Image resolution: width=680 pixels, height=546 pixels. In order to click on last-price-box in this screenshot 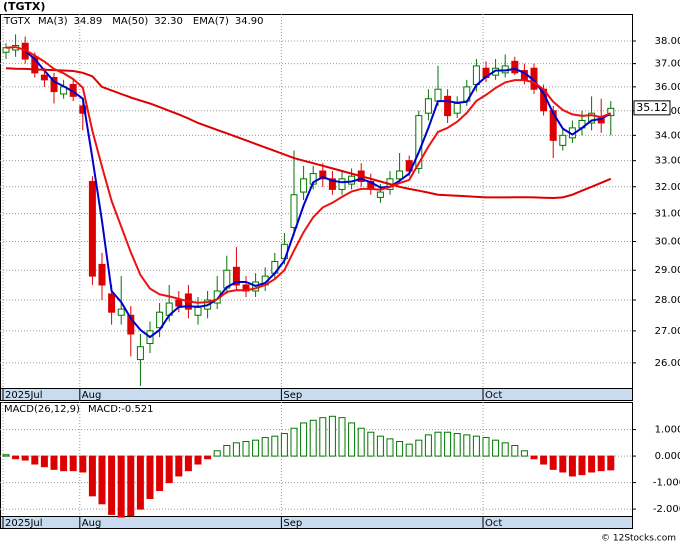, I will do `click(652, 108)`.